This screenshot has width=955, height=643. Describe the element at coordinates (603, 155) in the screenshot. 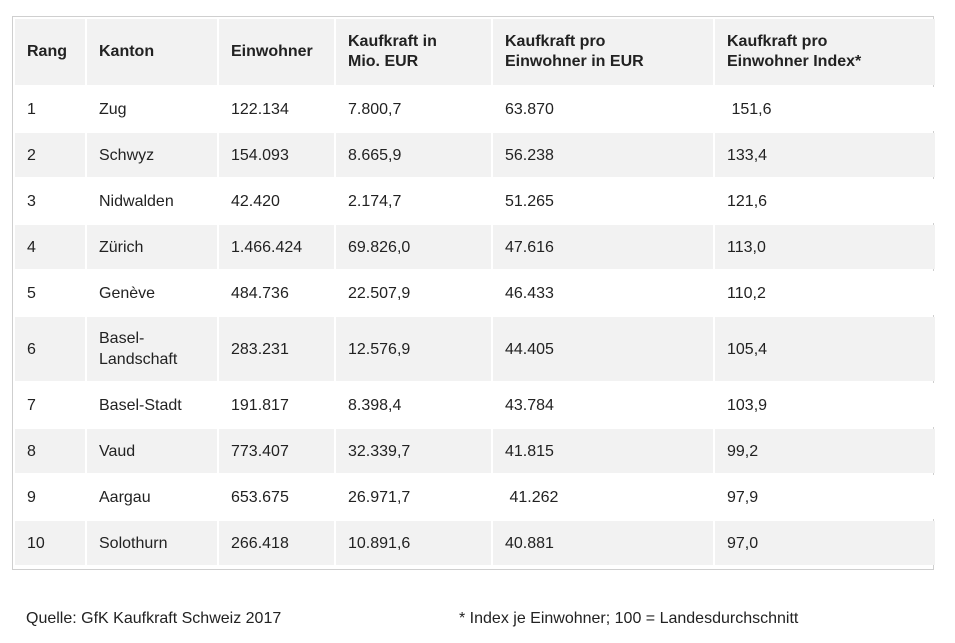

I see `cell-pro-einwohner: 56.238` at that location.